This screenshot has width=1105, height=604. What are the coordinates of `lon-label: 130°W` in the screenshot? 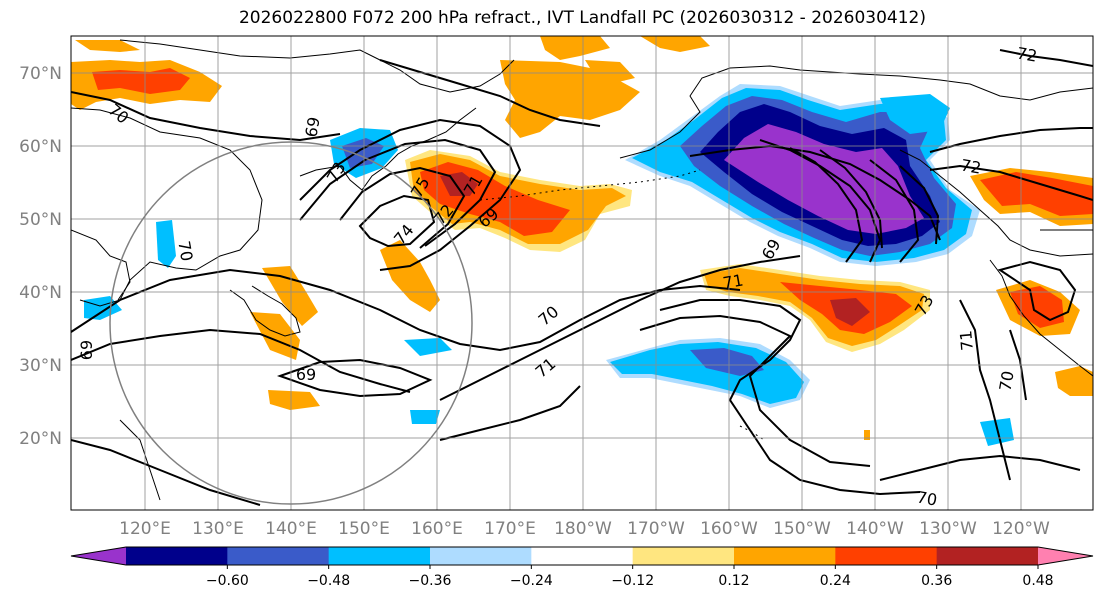 It's located at (948, 529).